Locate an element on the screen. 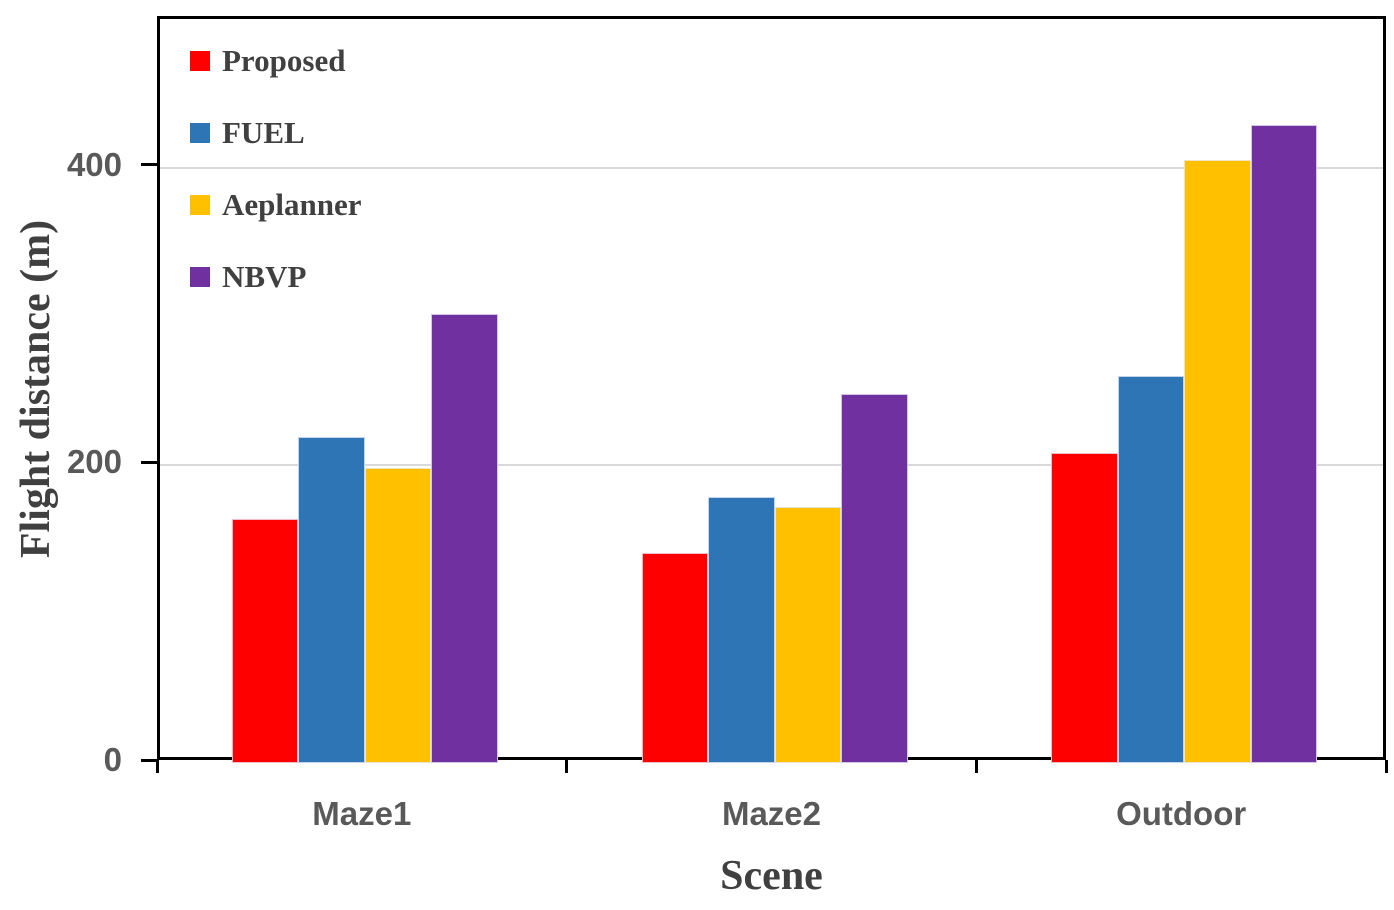 This screenshot has height=910, width=1394. bar-outdoor-proposed is located at coordinates (1084, 608).